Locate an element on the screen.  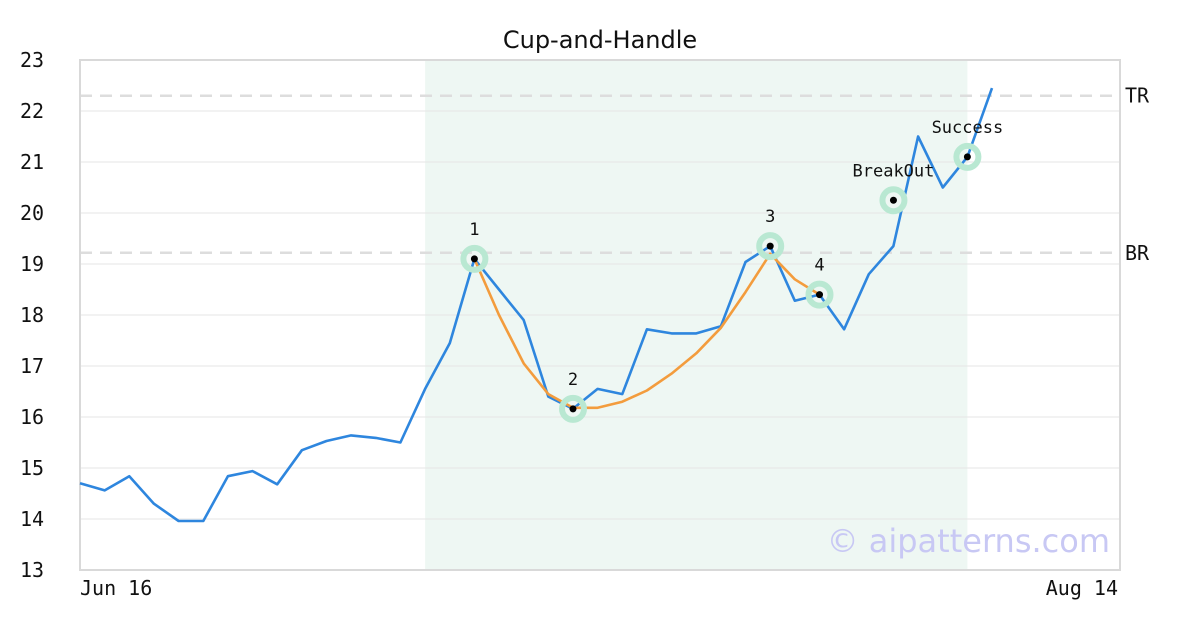
x-tick-label: Jun 16 is located at coordinates (116, 588).